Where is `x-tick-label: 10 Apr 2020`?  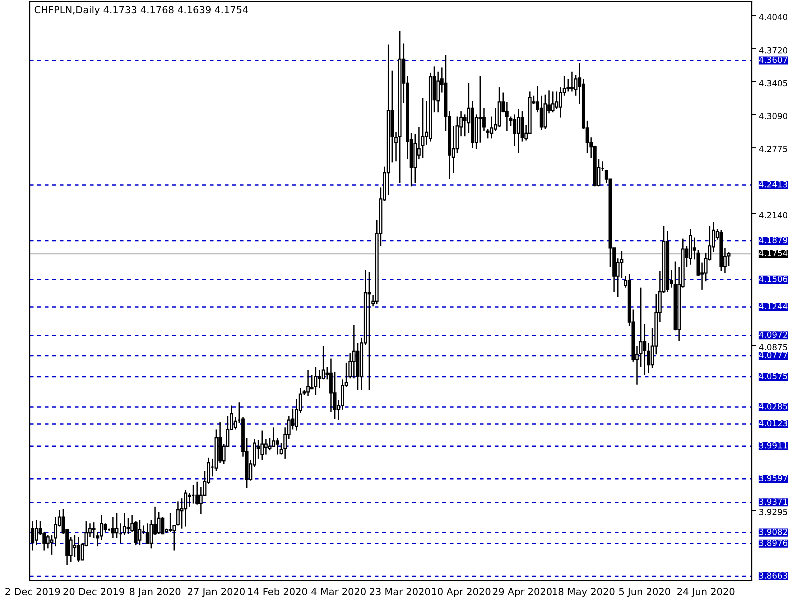 x-tick-label: 10 Apr 2020 is located at coordinates (461, 593).